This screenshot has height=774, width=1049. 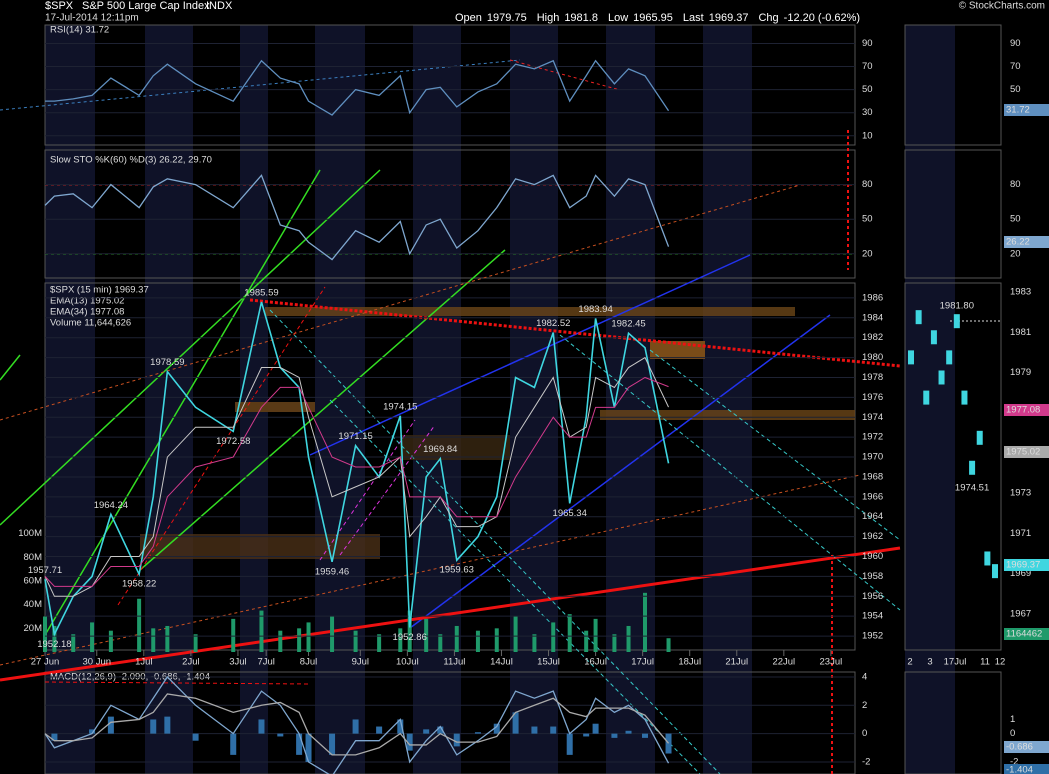 I want to click on y-tick-label: 1958, so click(x=872, y=576).